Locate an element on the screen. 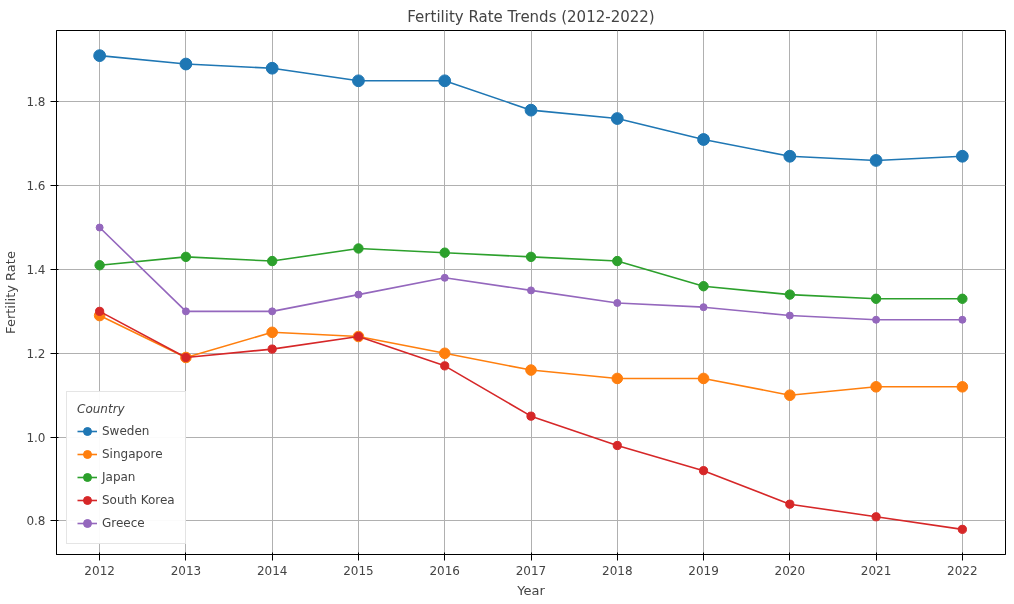 The width and height of the screenshot is (1014, 604). y-tick-label: 1.8 is located at coordinates (36, 102).